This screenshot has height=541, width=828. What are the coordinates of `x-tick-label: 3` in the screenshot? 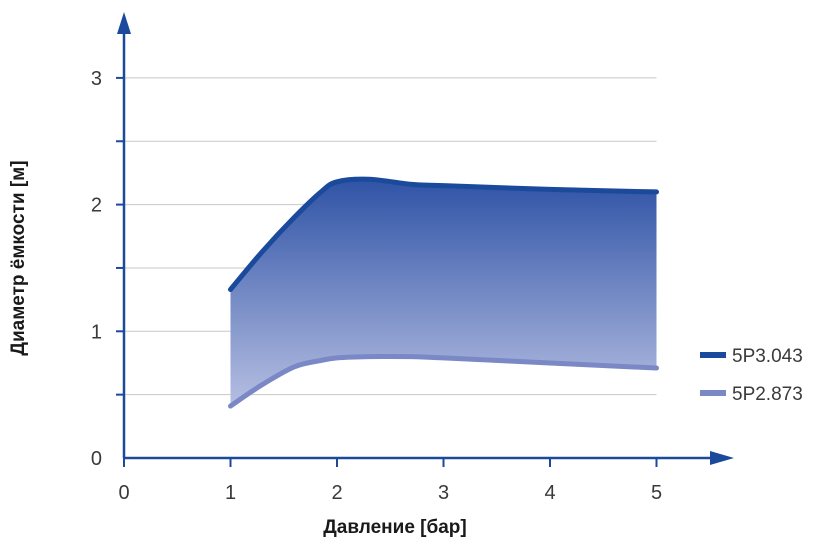 It's located at (443, 493).